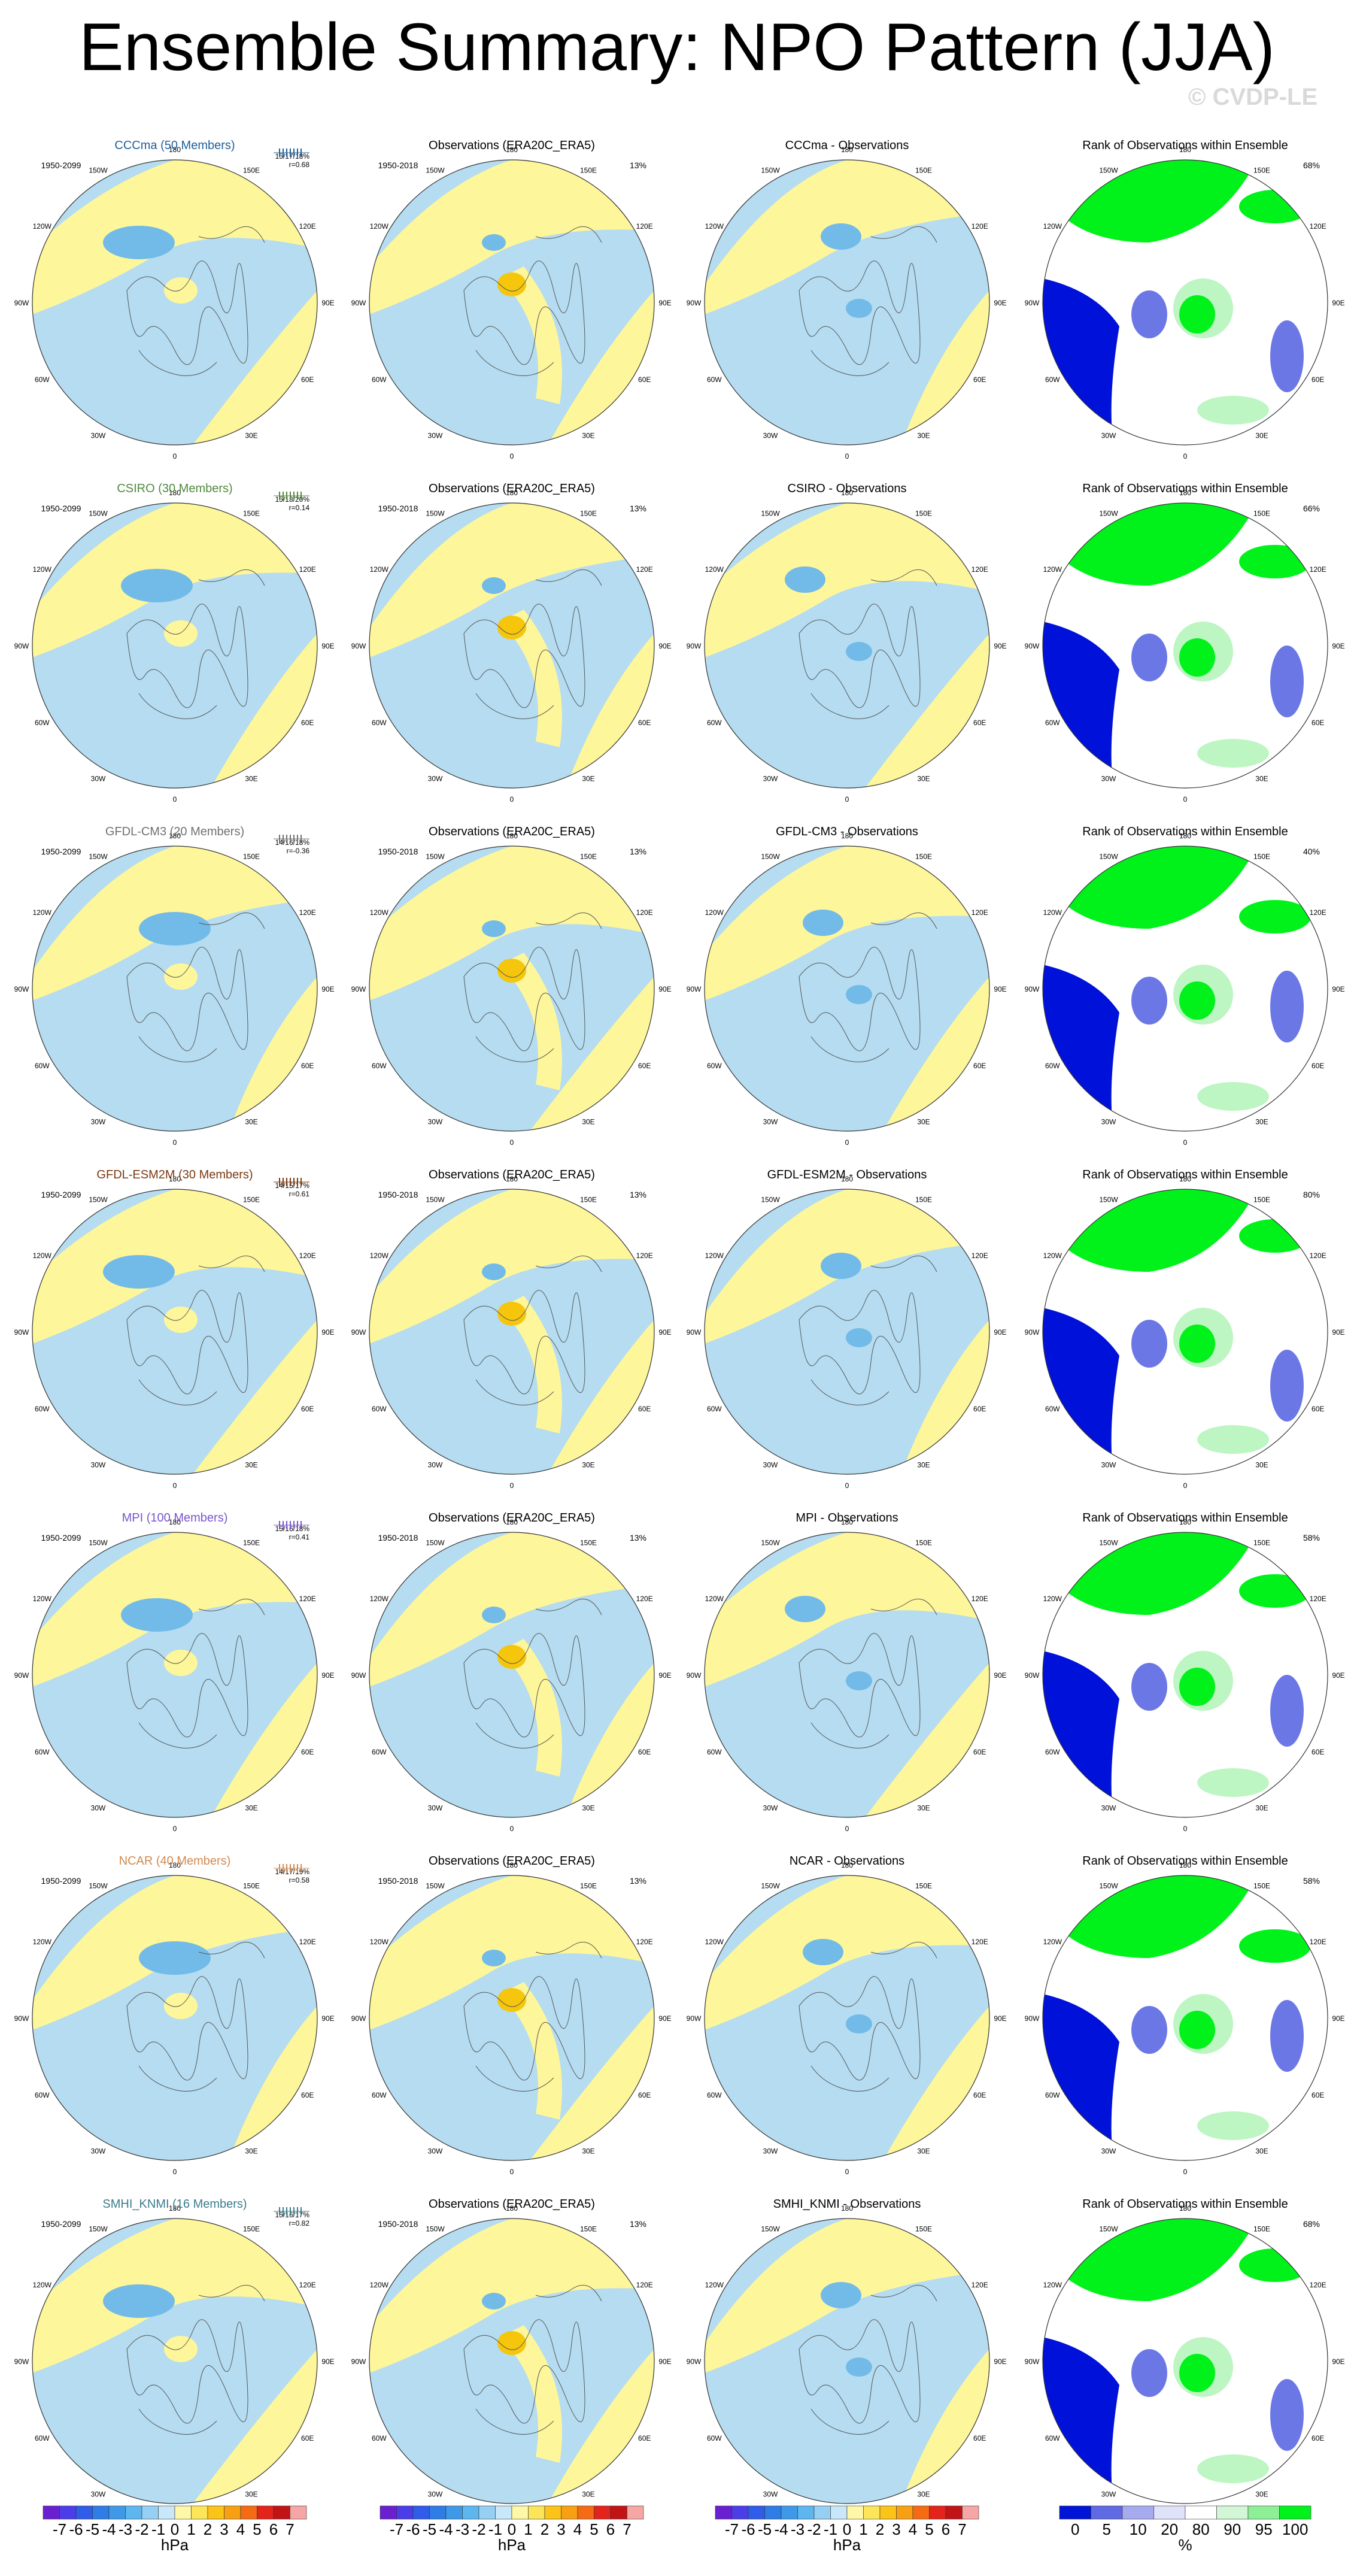 The height and width of the screenshot is (2576, 1354). Describe the element at coordinates (532, 644) in the screenshot. I see `coastline` at that location.